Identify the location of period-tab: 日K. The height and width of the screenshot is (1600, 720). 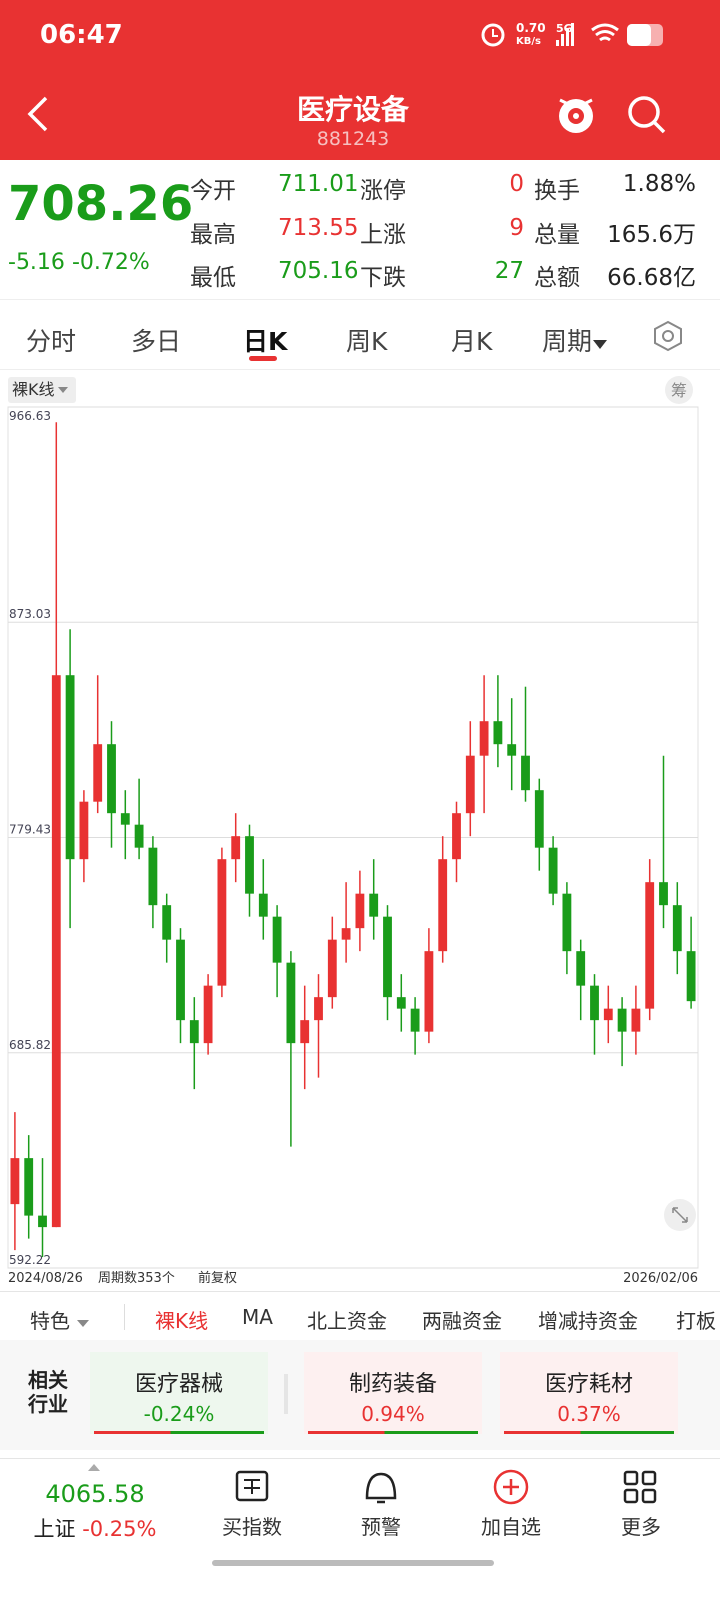
(265, 341).